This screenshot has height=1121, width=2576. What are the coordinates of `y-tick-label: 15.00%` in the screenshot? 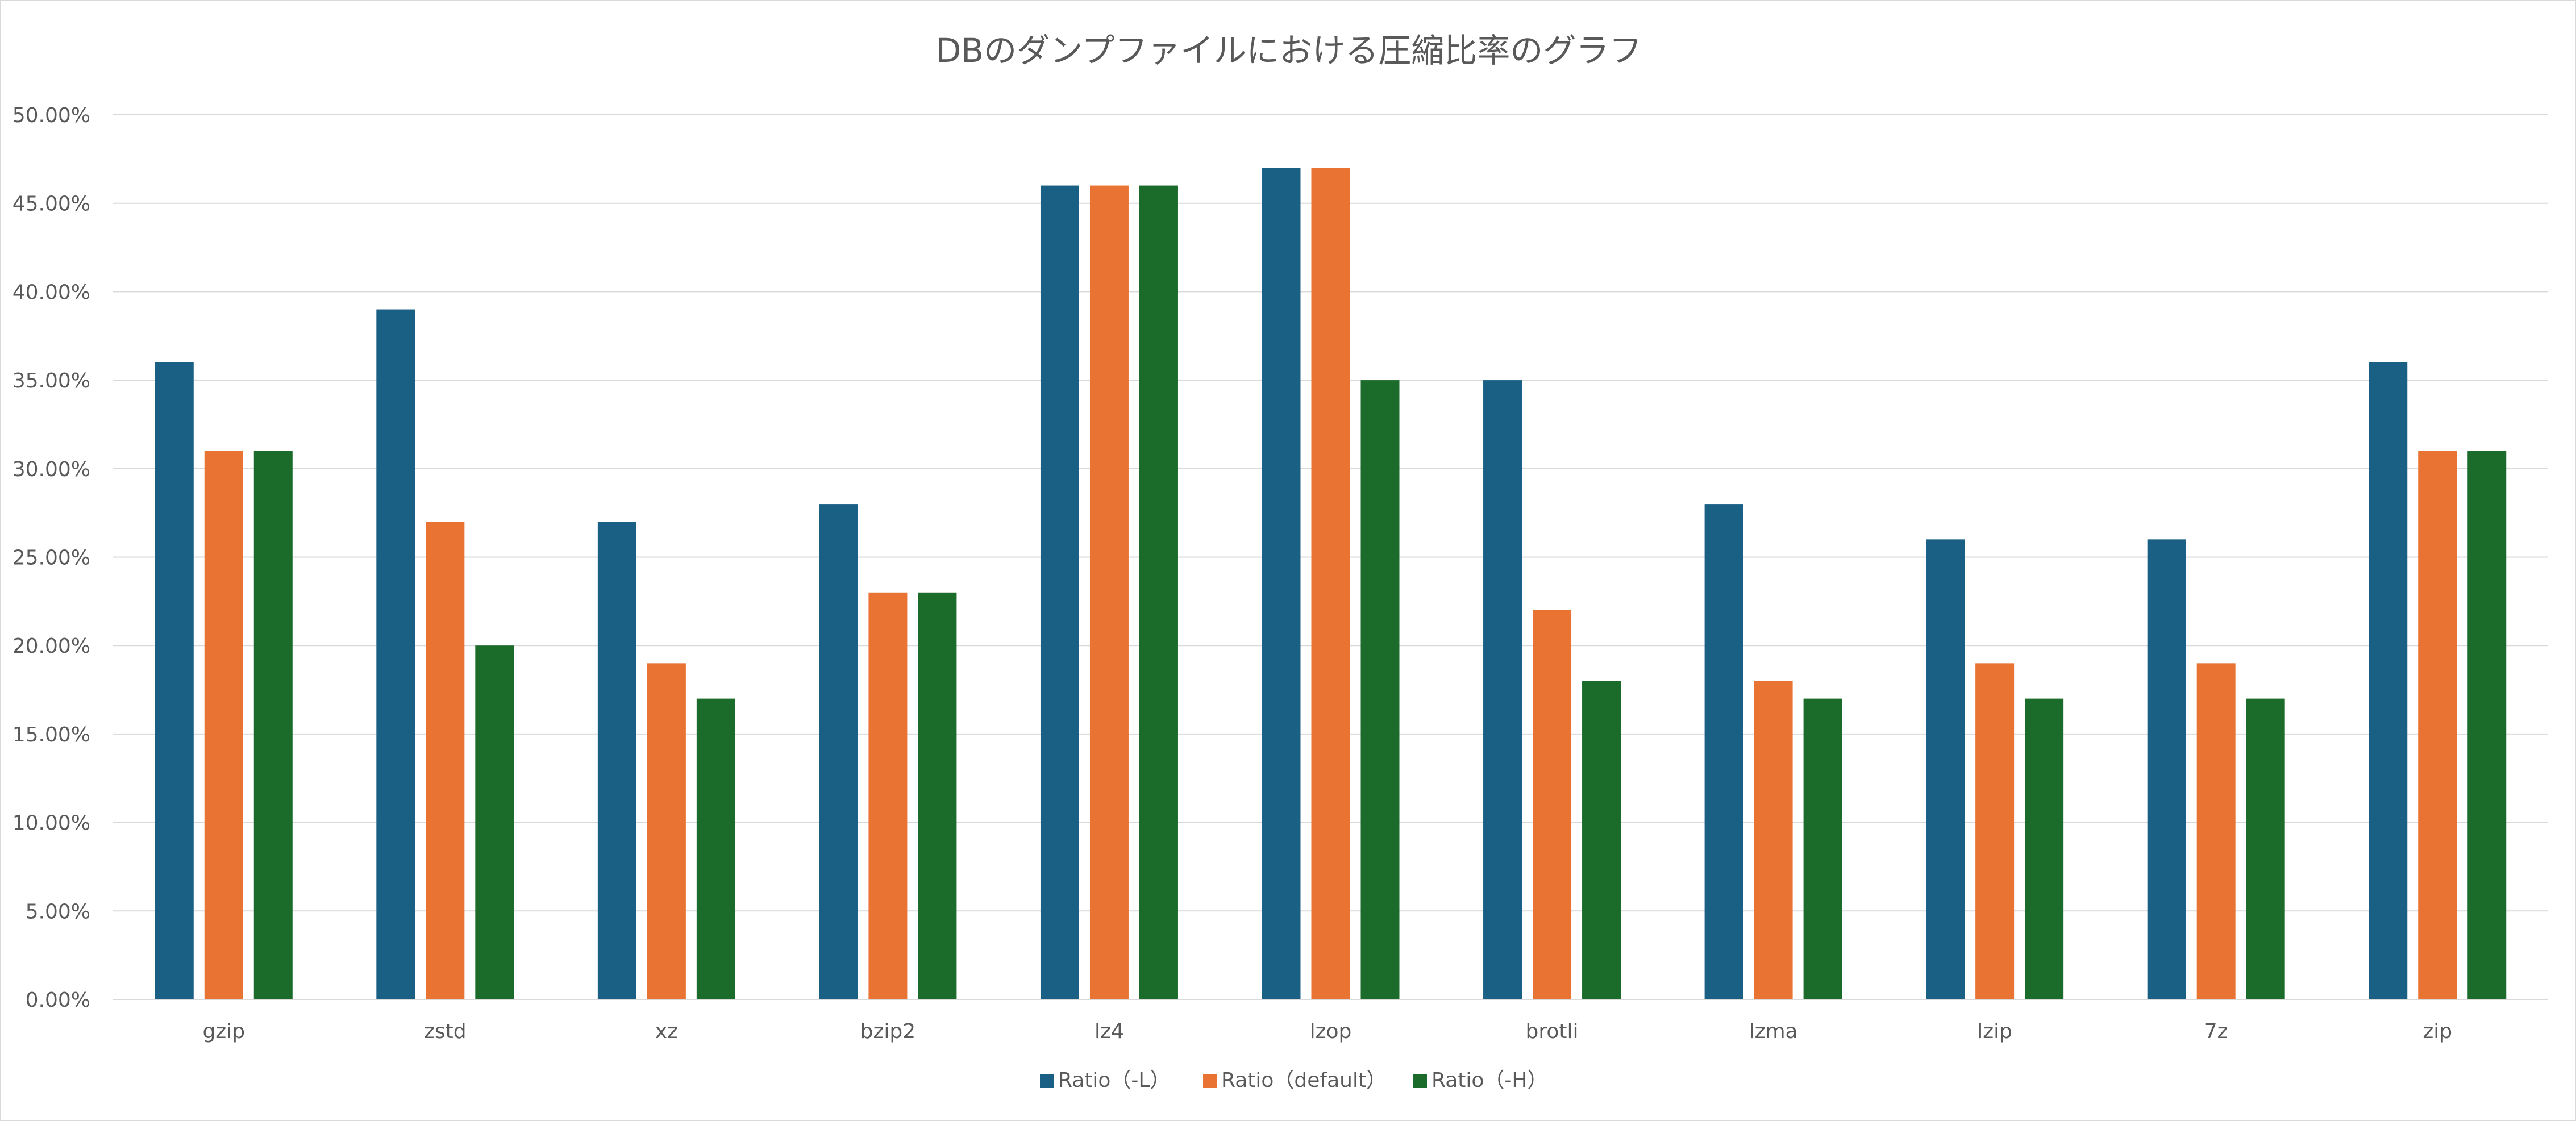 It's located at (51, 735).